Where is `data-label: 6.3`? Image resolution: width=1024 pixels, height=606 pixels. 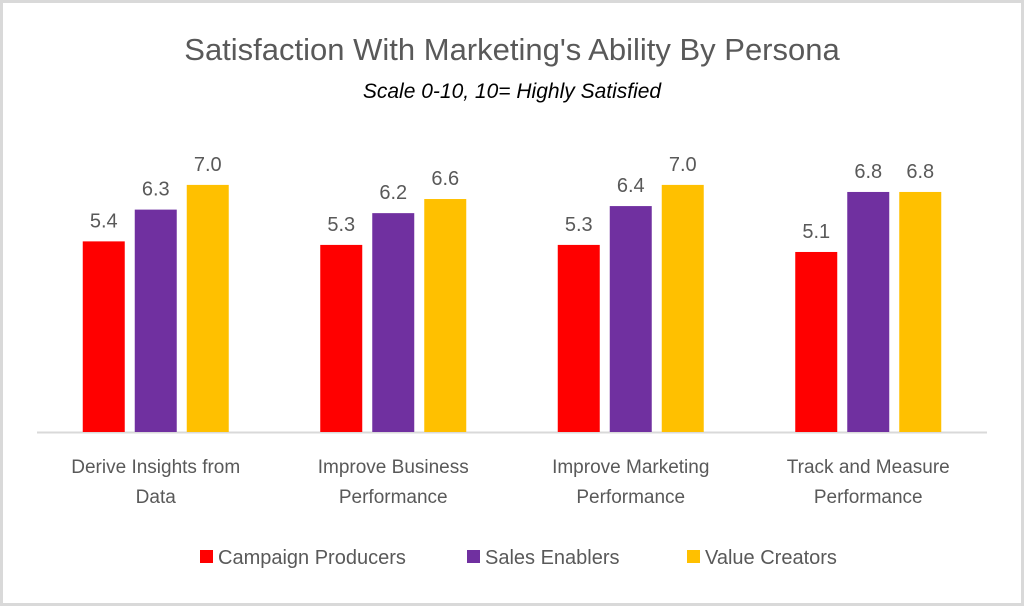 data-label: 6.3 is located at coordinates (156, 190).